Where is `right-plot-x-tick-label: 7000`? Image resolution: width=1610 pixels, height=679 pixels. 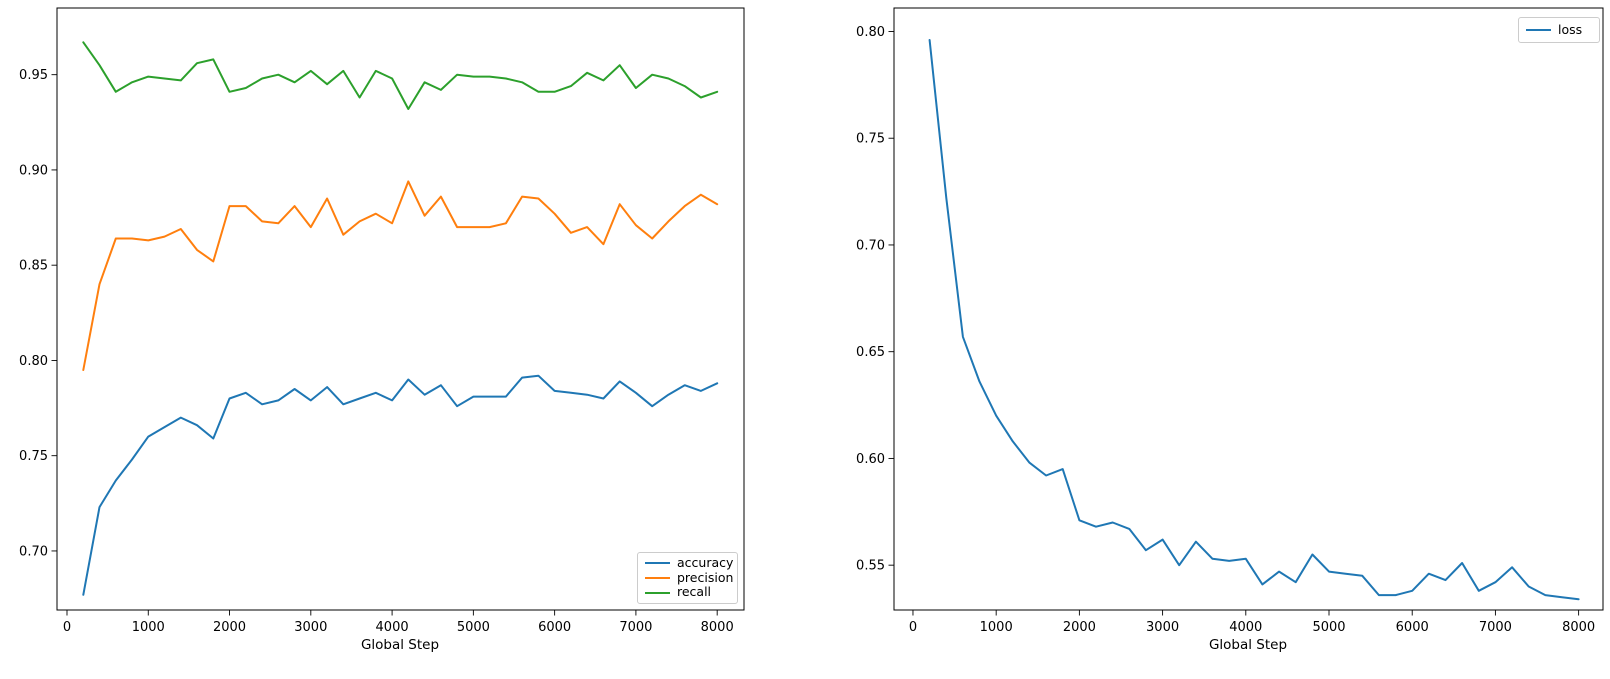 right-plot-x-tick-label: 7000 is located at coordinates (1495, 627).